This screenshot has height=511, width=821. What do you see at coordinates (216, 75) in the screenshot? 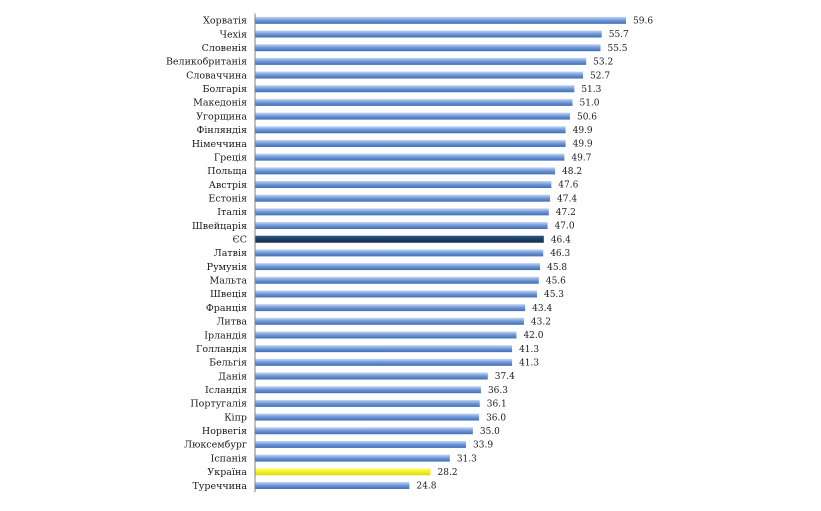
I see `category-label: Словаччина` at bounding box center [216, 75].